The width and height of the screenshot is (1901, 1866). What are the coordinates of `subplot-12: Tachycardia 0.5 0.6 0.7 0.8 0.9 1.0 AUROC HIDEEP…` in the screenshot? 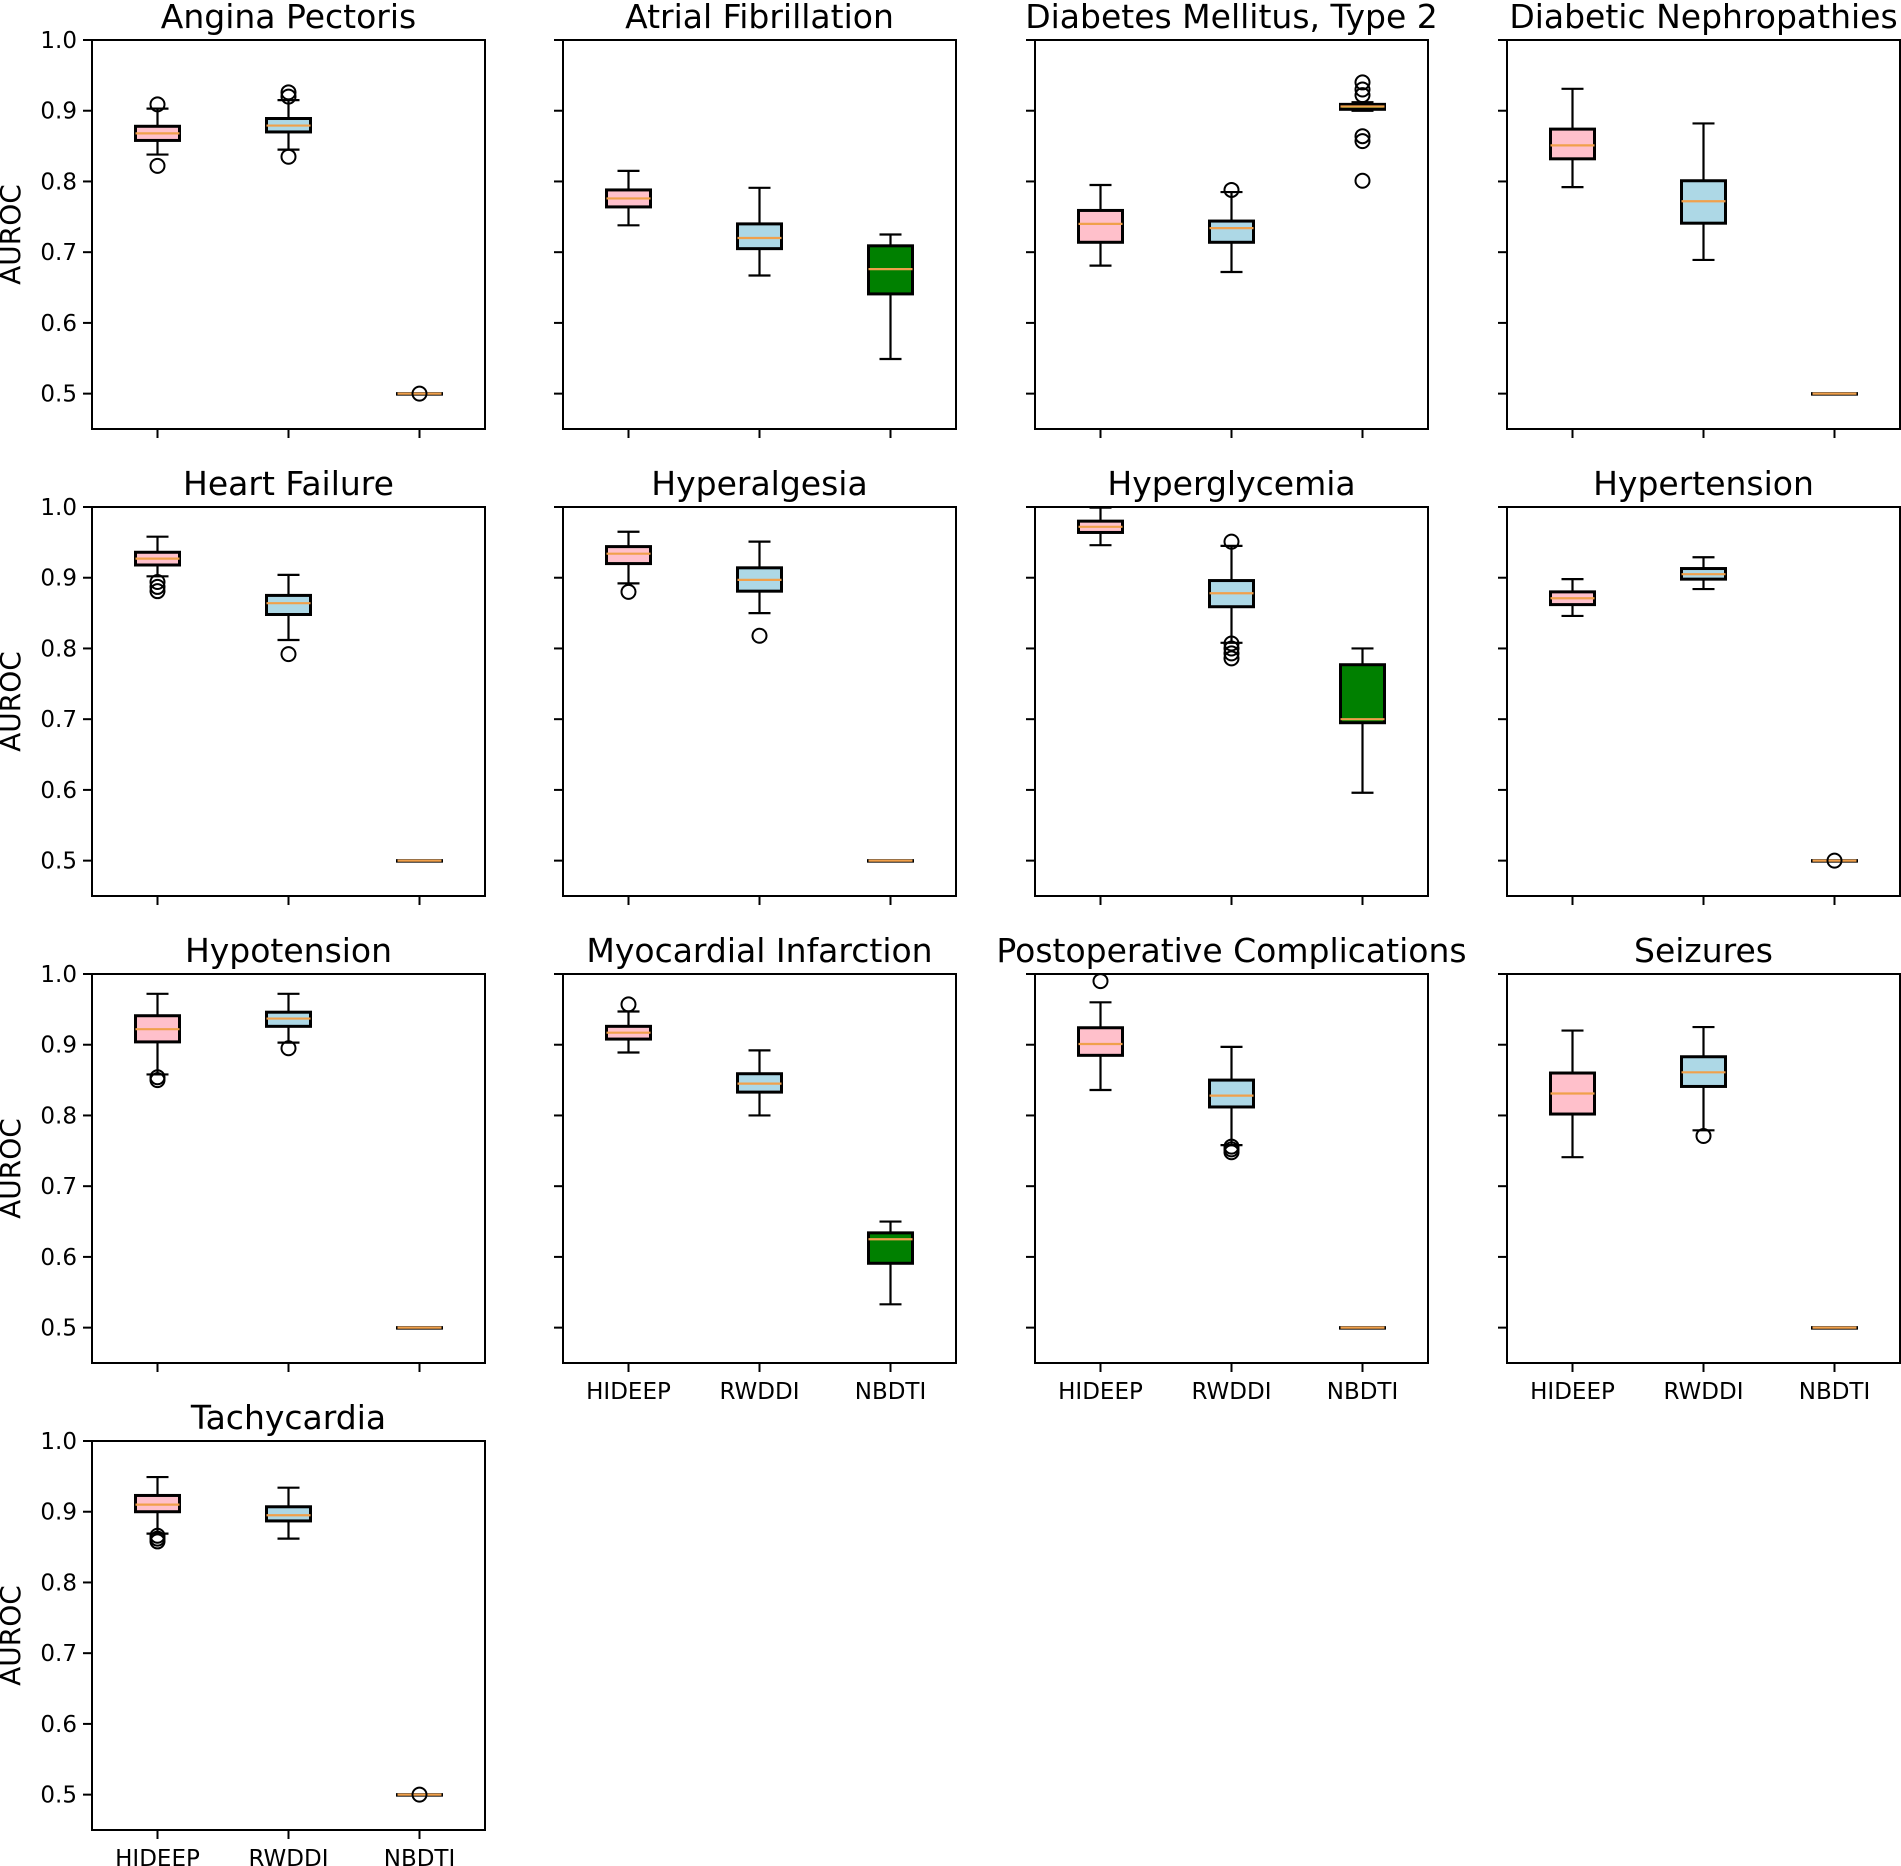 It's located at (243, 1632).